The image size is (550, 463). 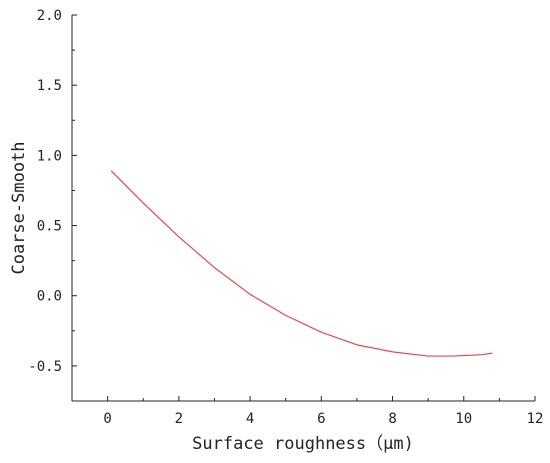 I want to click on x-axis-title: Surface roughness（μm), so click(x=303, y=444).